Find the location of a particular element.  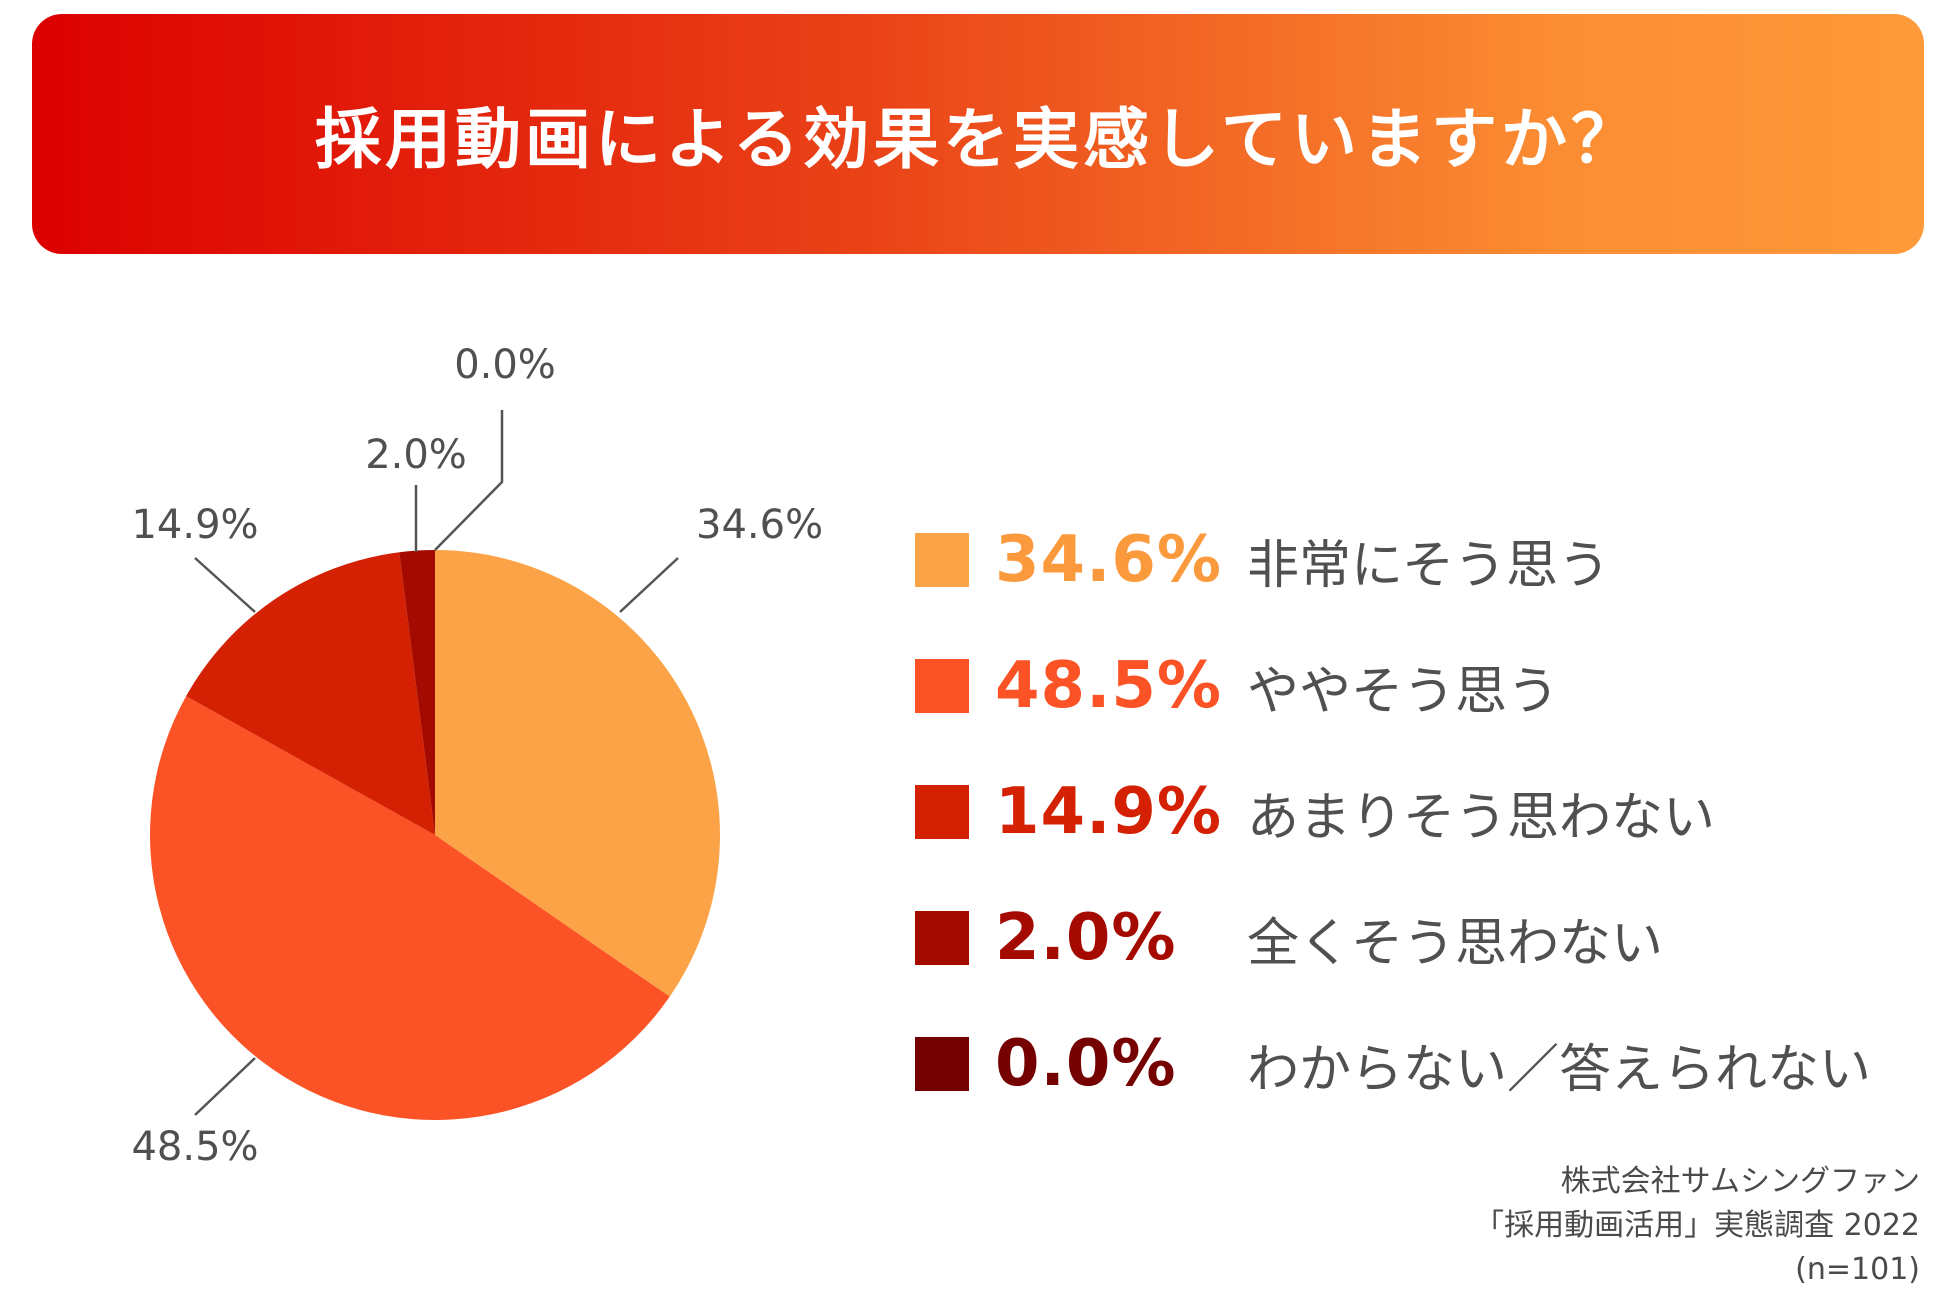

legend-label: 全くそう思わない is located at coordinates (1455, 943).